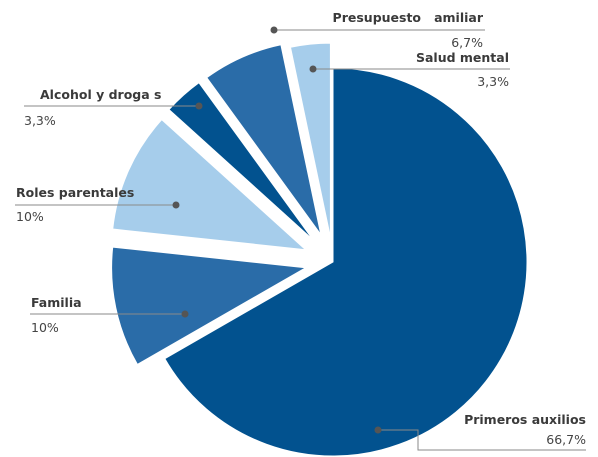 The height and width of the screenshot is (457, 598). Describe the element at coordinates (482, 440) in the screenshot. I see `leader-line-primeros-auxilios` at that location.